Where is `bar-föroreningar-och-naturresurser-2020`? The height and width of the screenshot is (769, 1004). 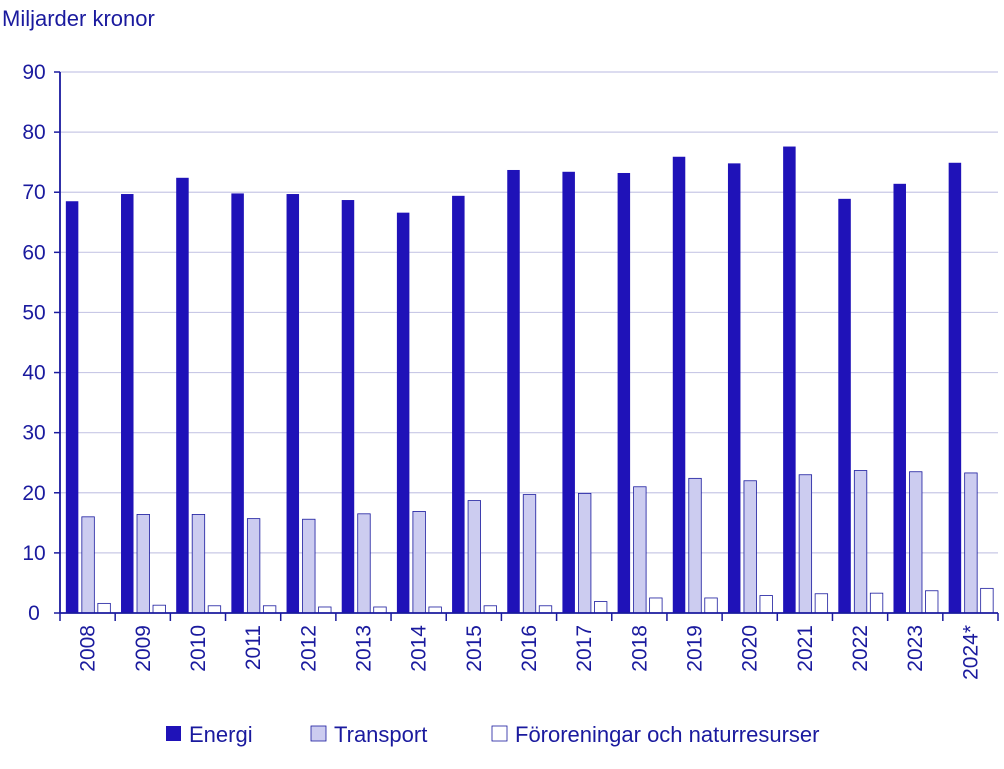
bar-föroreningar-och-naturresurser-2020 is located at coordinates (766, 604).